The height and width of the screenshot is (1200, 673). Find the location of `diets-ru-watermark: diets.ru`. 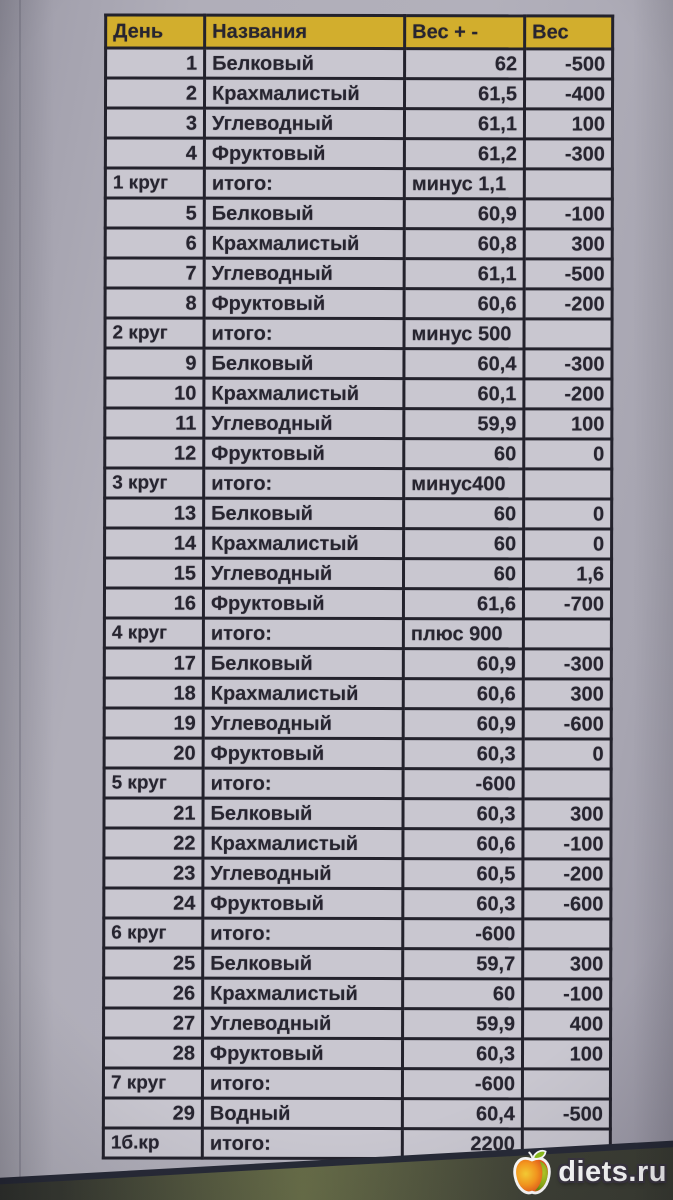

diets-ru-watermark: diets.ru is located at coordinates (588, 1172).